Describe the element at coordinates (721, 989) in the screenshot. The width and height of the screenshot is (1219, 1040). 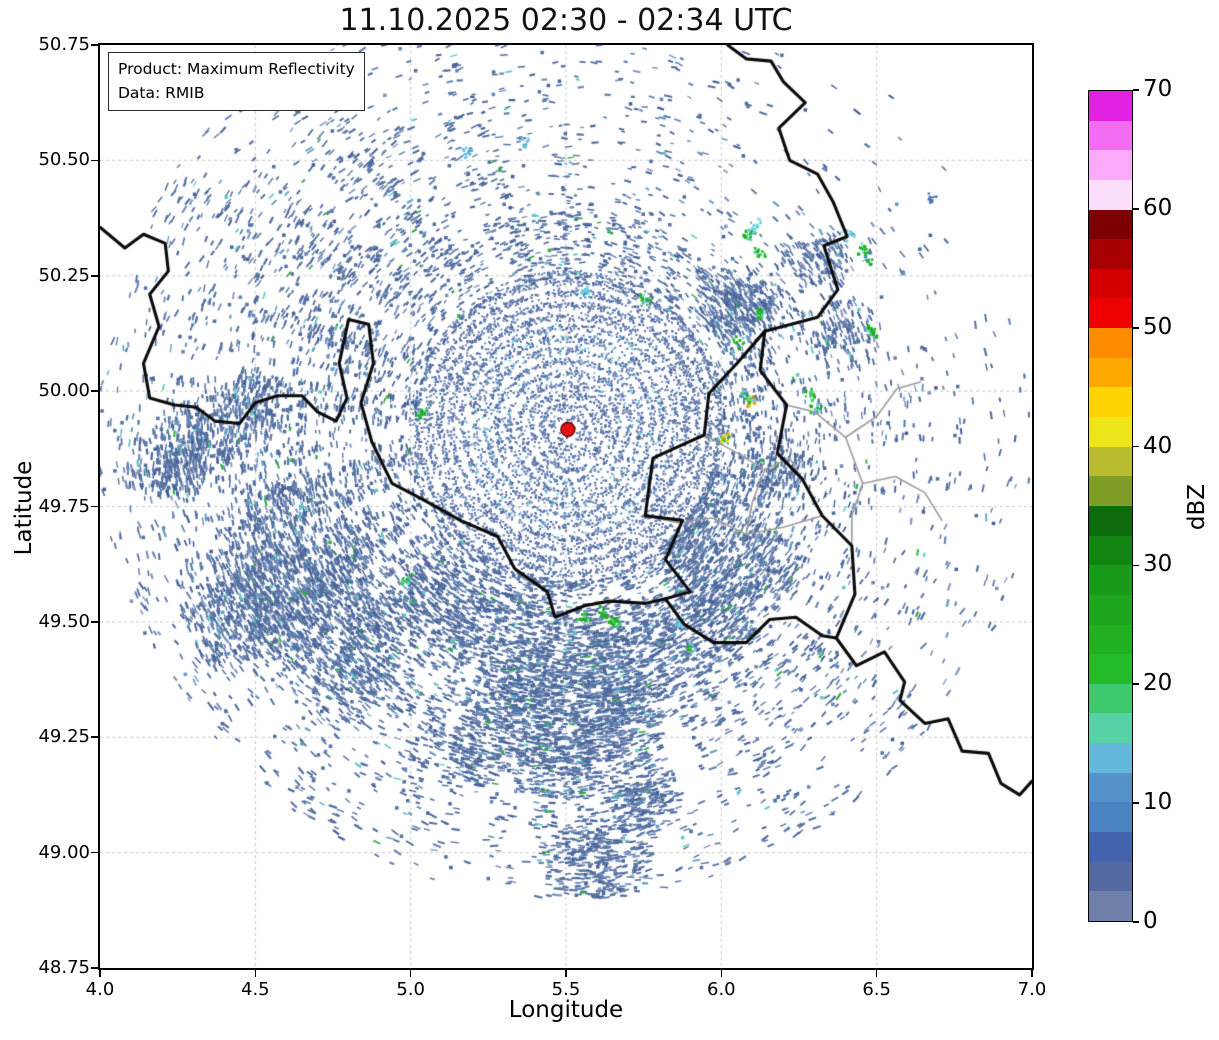
I see `x-tick-label: 6.0` at that location.